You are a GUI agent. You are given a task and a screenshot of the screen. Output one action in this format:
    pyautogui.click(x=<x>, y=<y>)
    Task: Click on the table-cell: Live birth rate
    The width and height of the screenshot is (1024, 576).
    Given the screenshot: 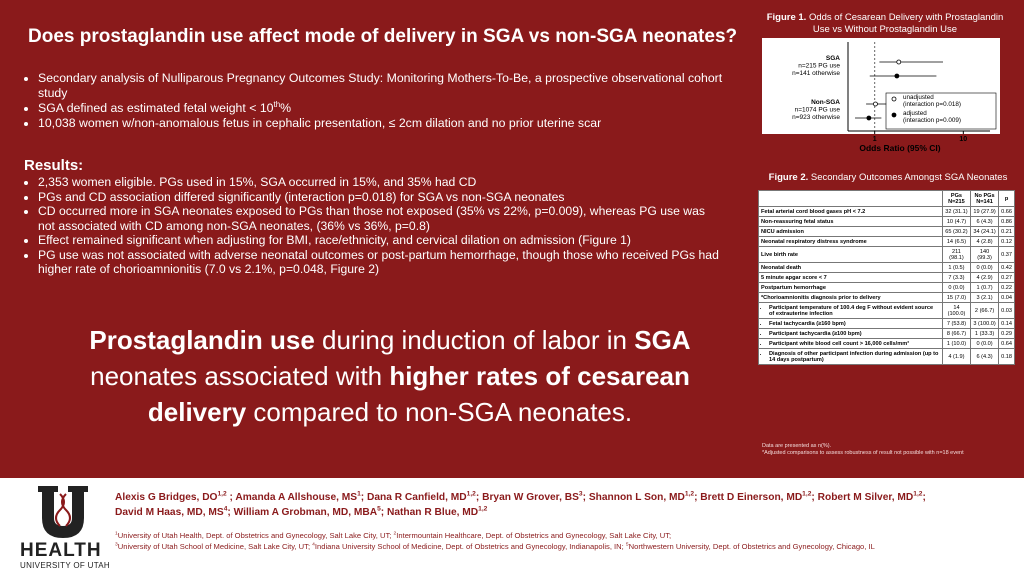 What is the action you would take?
    pyautogui.click(x=850, y=254)
    